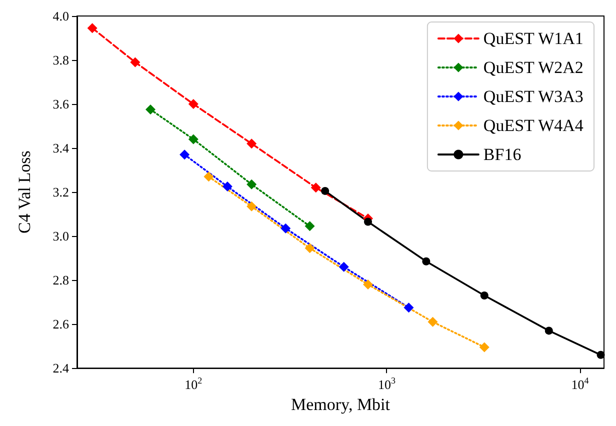 This screenshot has width=616, height=426. Describe the element at coordinates (340, 404) in the screenshot. I see `x-axis-title: Memory, Mbit` at that location.